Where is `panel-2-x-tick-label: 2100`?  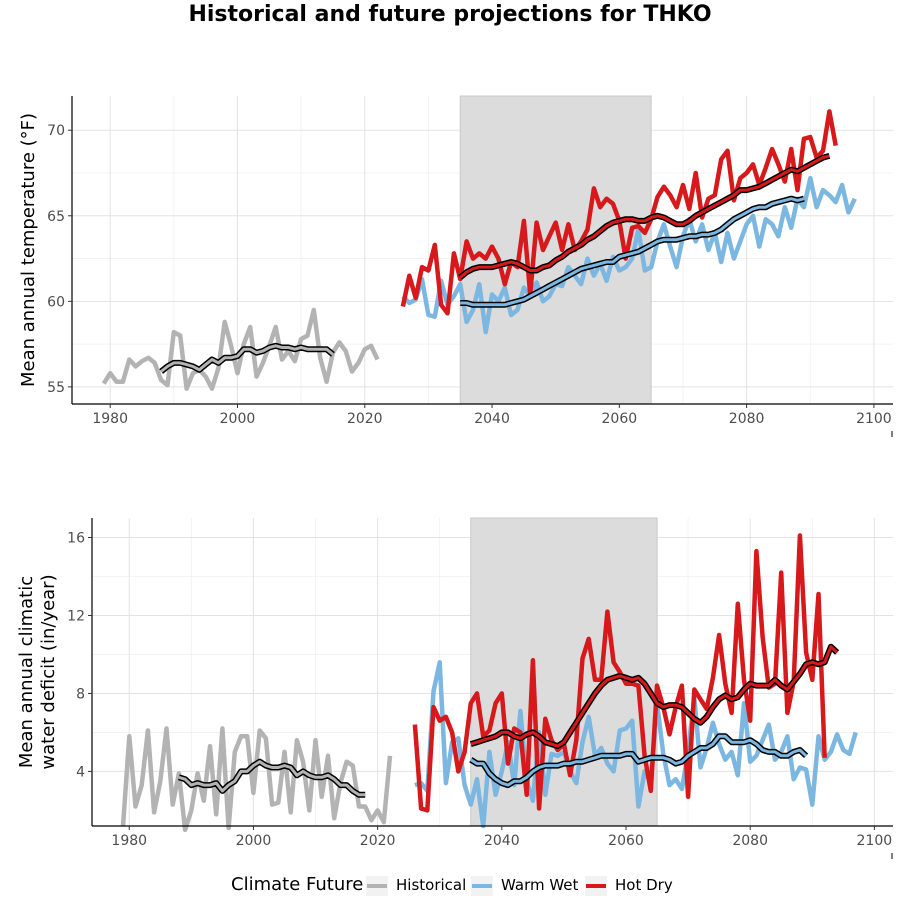 panel-2-x-tick-label: 2100 is located at coordinates (875, 841).